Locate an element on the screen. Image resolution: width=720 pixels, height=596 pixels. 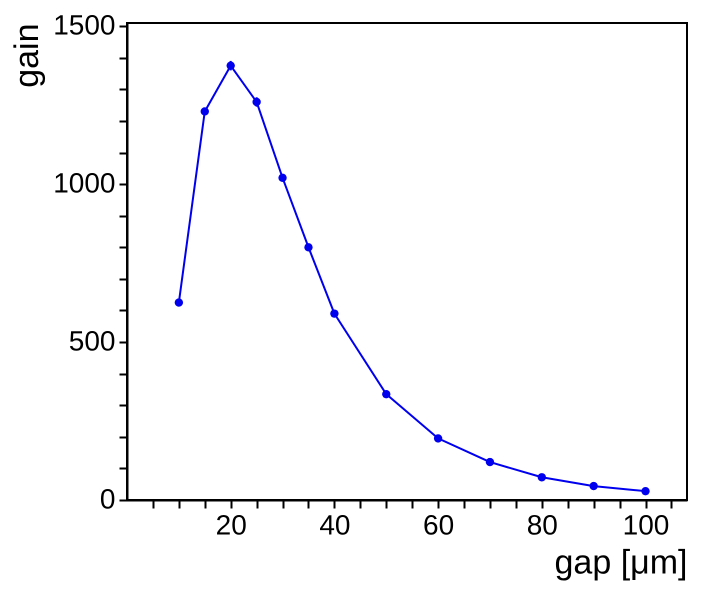
x-tick-label: 100 is located at coordinates (646, 525).